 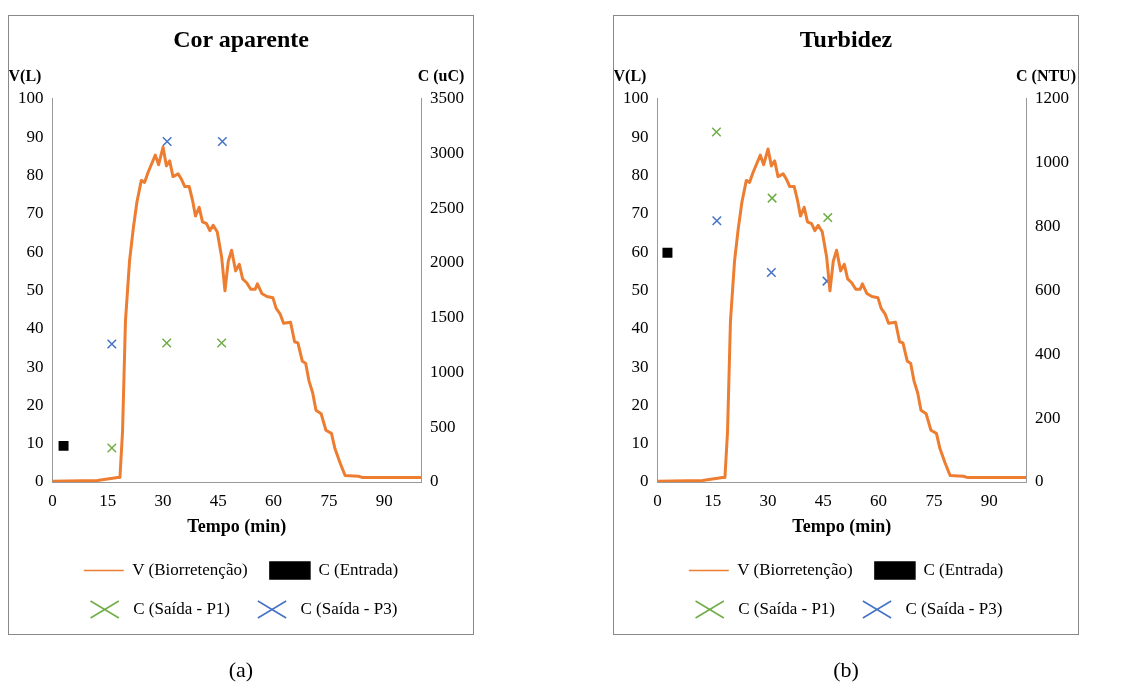 What do you see at coordinates (447, 317) in the screenshot?
I see `y2-tick-label: 1500` at bounding box center [447, 317].